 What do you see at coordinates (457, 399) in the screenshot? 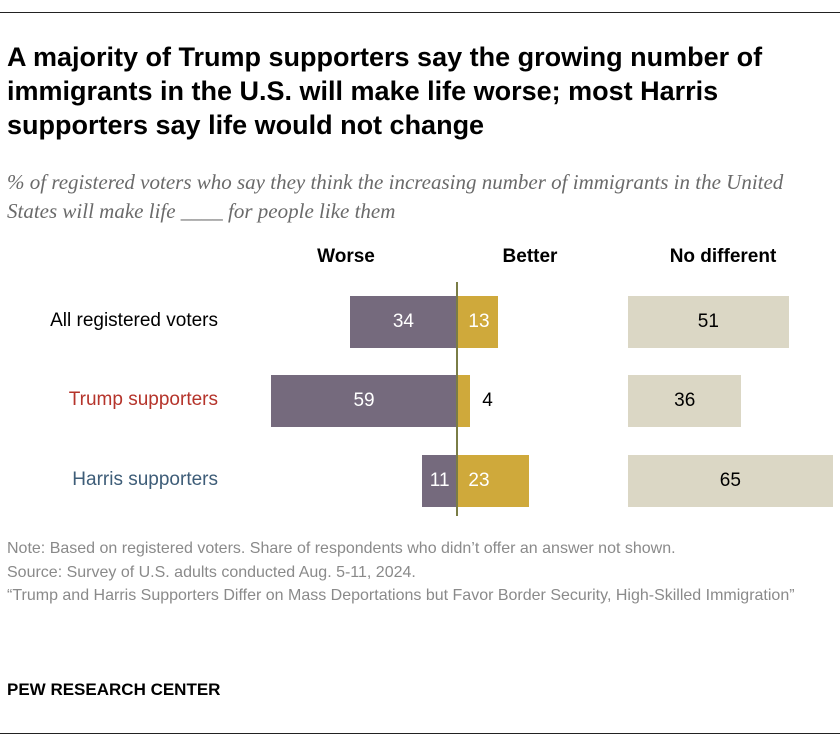
I see `zero-axis-line` at bounding box center [457, 399].